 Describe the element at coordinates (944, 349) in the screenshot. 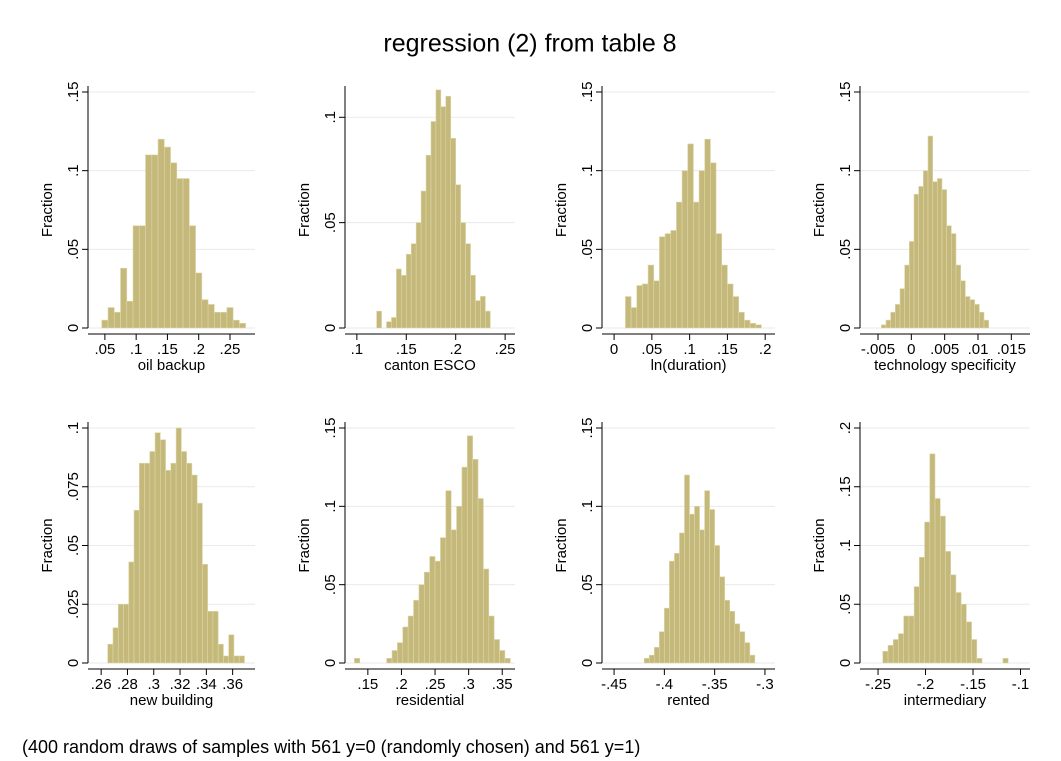

I see `x-tick-label: .005` at that location.